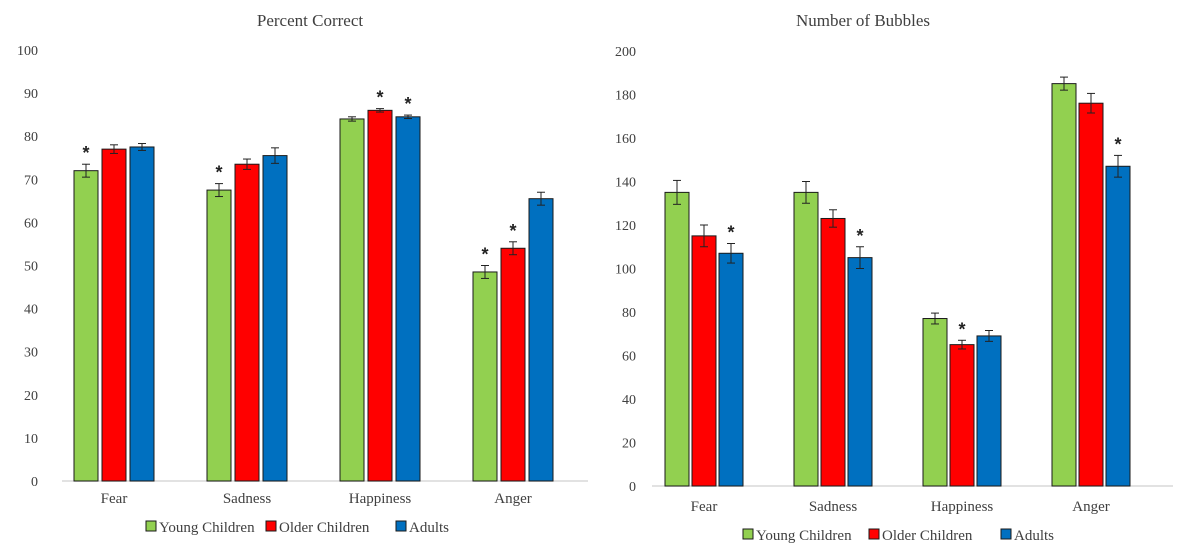 The image size is (1177, 553). I want to click on chart-title: Percent Correct, so click(310, 20).